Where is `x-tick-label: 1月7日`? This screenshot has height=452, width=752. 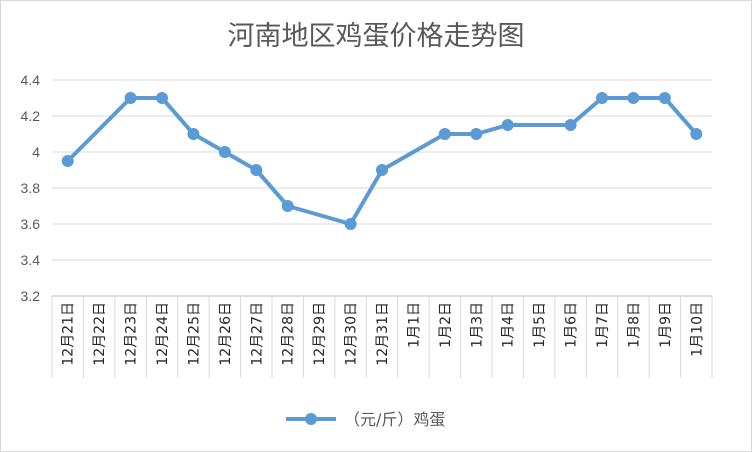 x-tick-label: 1月7日 is located at coordinates (603, 325).